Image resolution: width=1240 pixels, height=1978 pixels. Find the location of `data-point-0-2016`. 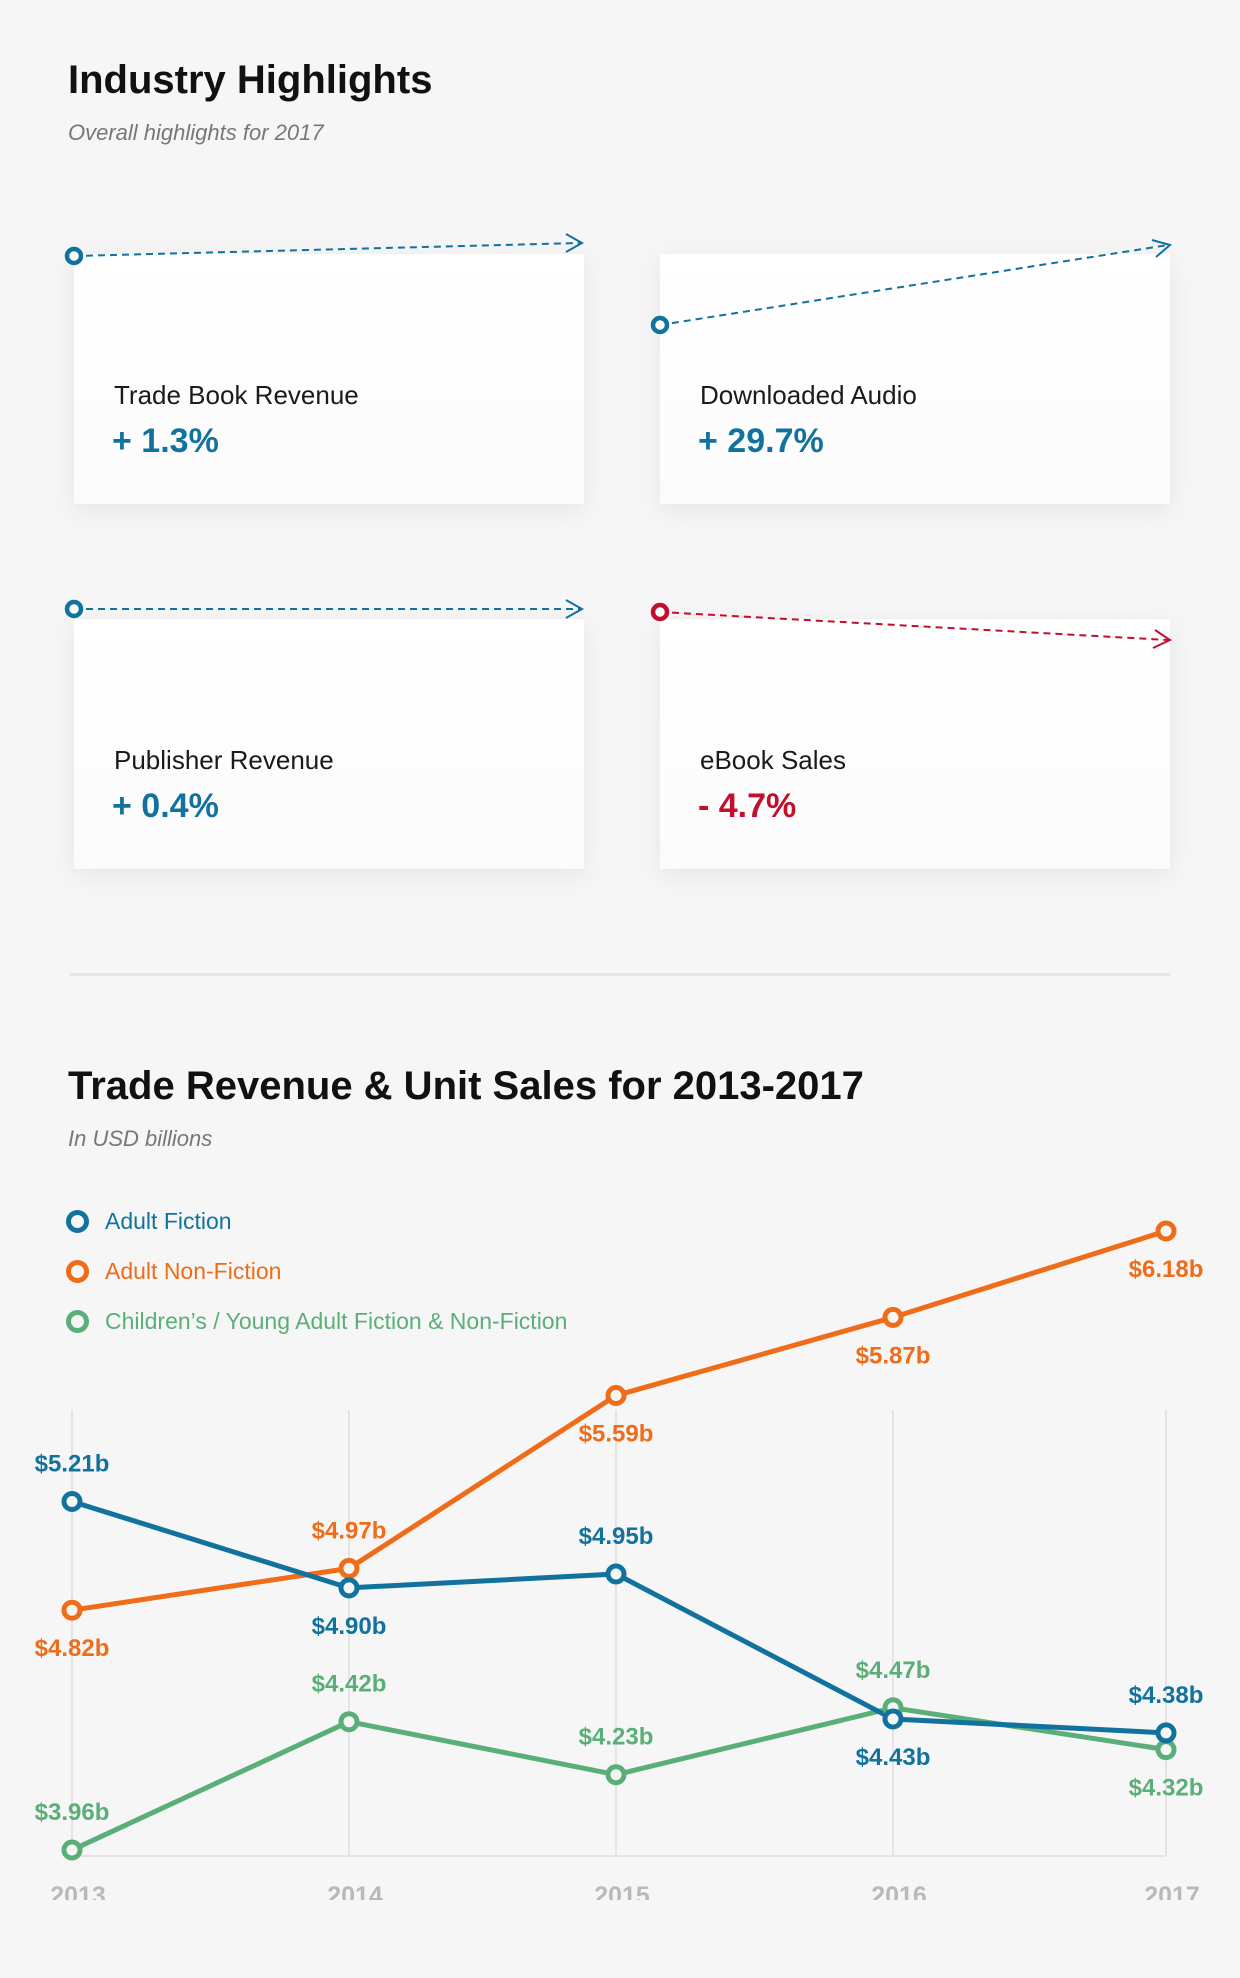

data-point-0-2016 is located at coordinates (893, 1719).